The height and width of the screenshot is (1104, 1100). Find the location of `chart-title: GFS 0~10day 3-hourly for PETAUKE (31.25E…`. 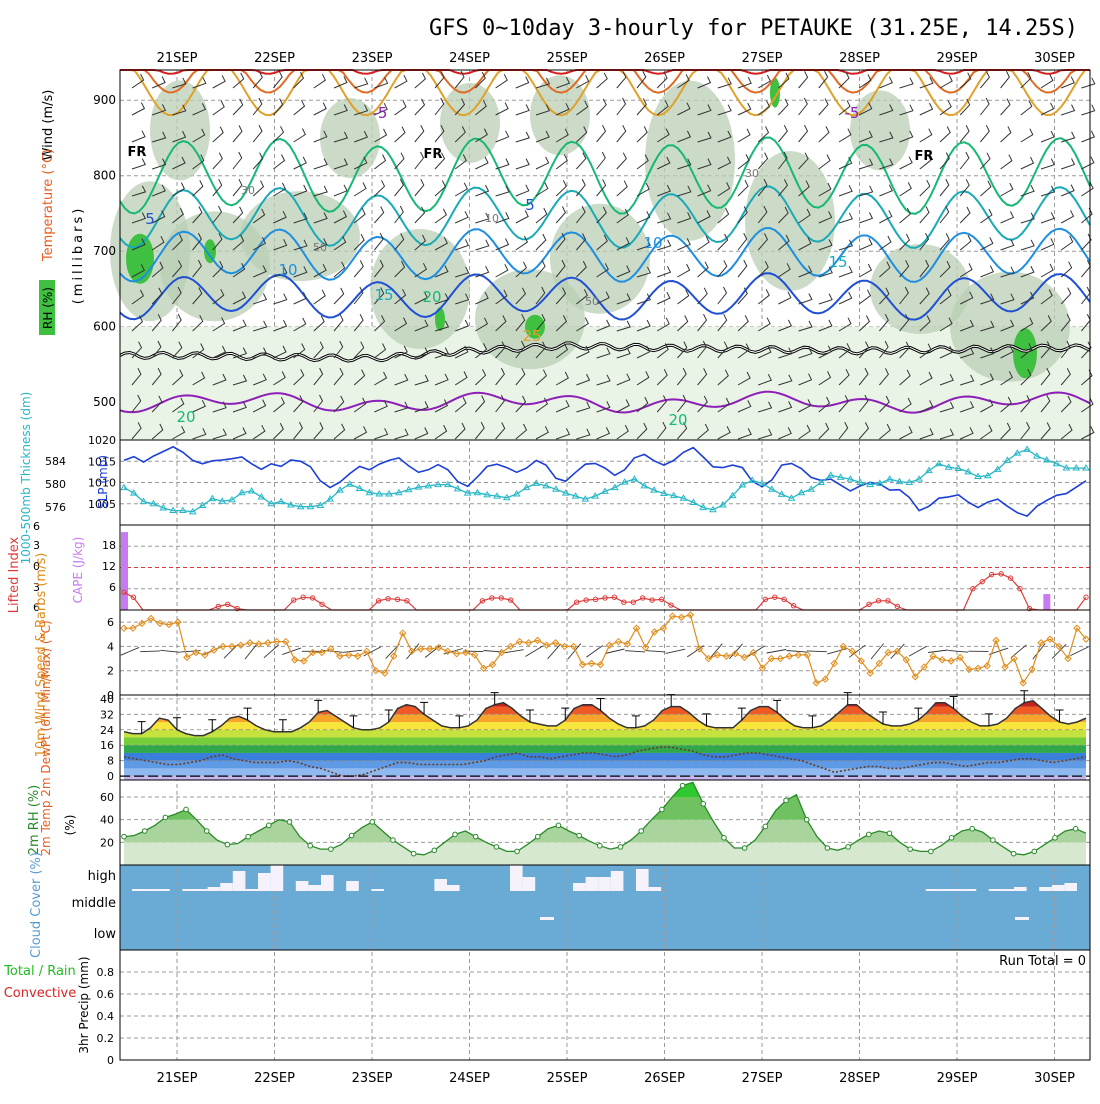

chart-title: GFS 0~10day 3-hourly for PETAUKE (31.25E… is located at coordinates (753, 28).